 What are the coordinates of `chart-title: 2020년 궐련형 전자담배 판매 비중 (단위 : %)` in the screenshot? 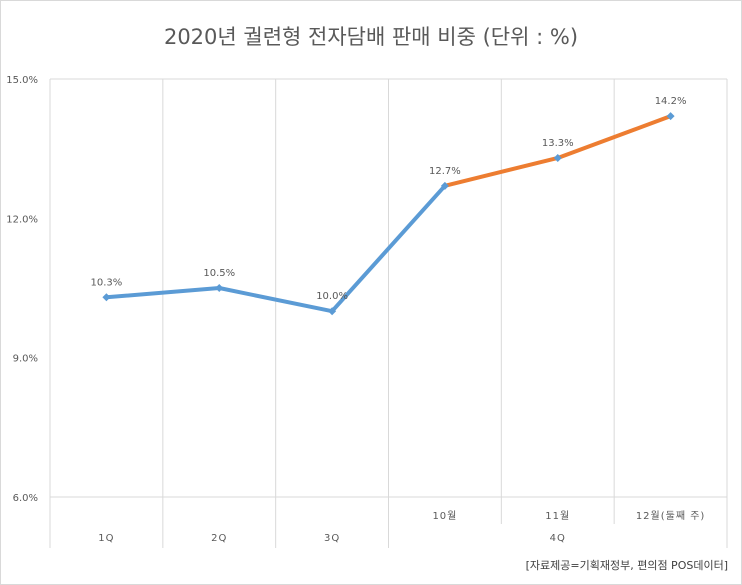 It's located at (371, 37).